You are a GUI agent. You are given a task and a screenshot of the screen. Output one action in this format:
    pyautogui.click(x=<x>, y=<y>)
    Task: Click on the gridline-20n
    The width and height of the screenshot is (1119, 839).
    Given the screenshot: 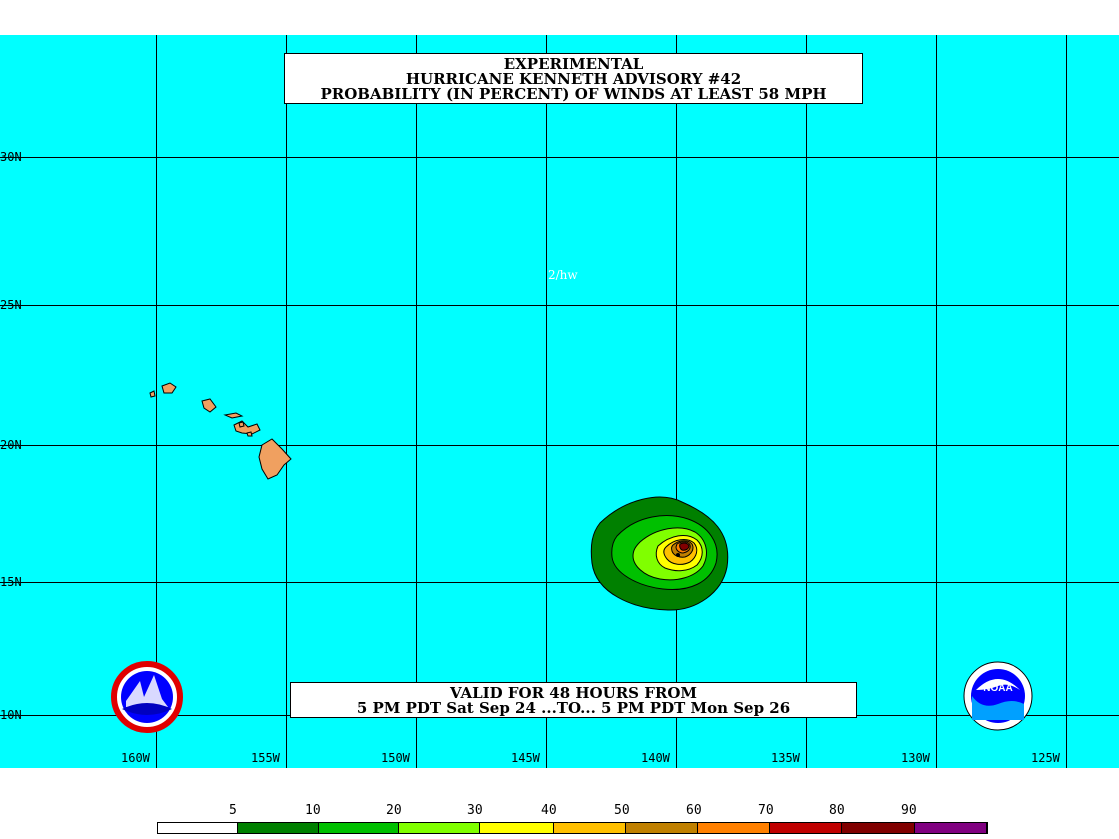 What is the action you would take?
    pyautogui.click(x=559, y=445)
    